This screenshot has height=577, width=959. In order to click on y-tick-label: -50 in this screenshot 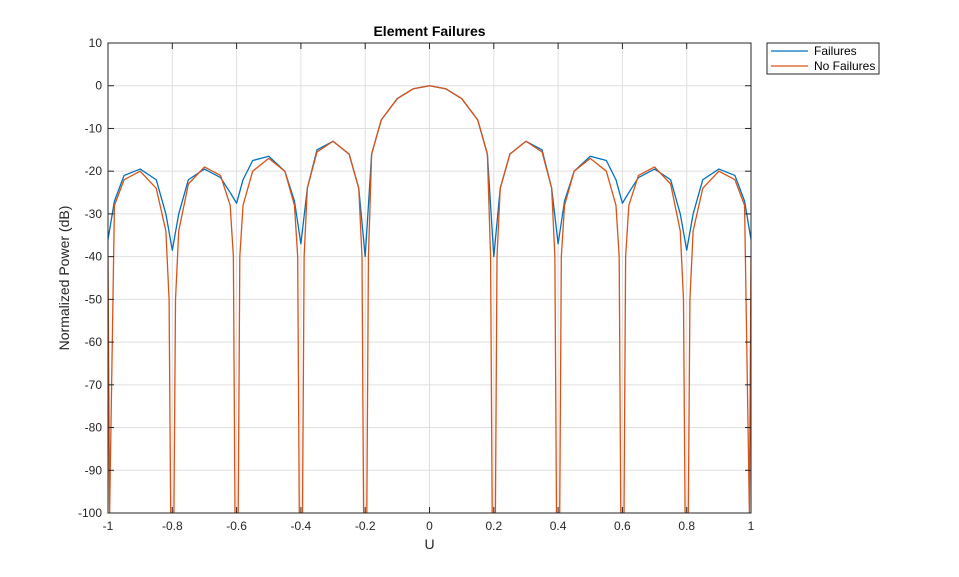, I will do `click(94, 299)`.